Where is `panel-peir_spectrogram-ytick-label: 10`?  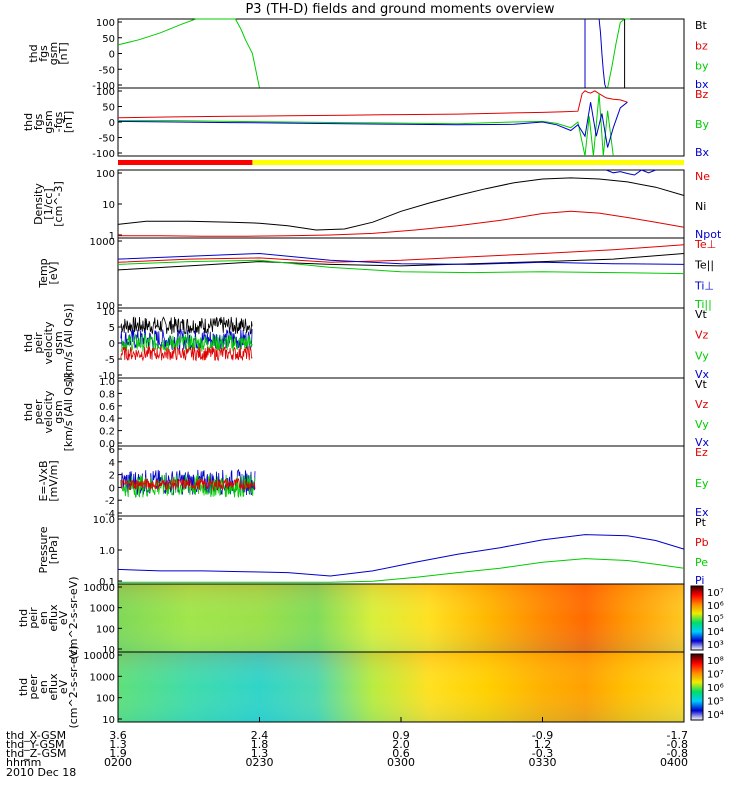 panel-peir_spectrogram-ytick-label: 10 is located at coordinates (108, 650).